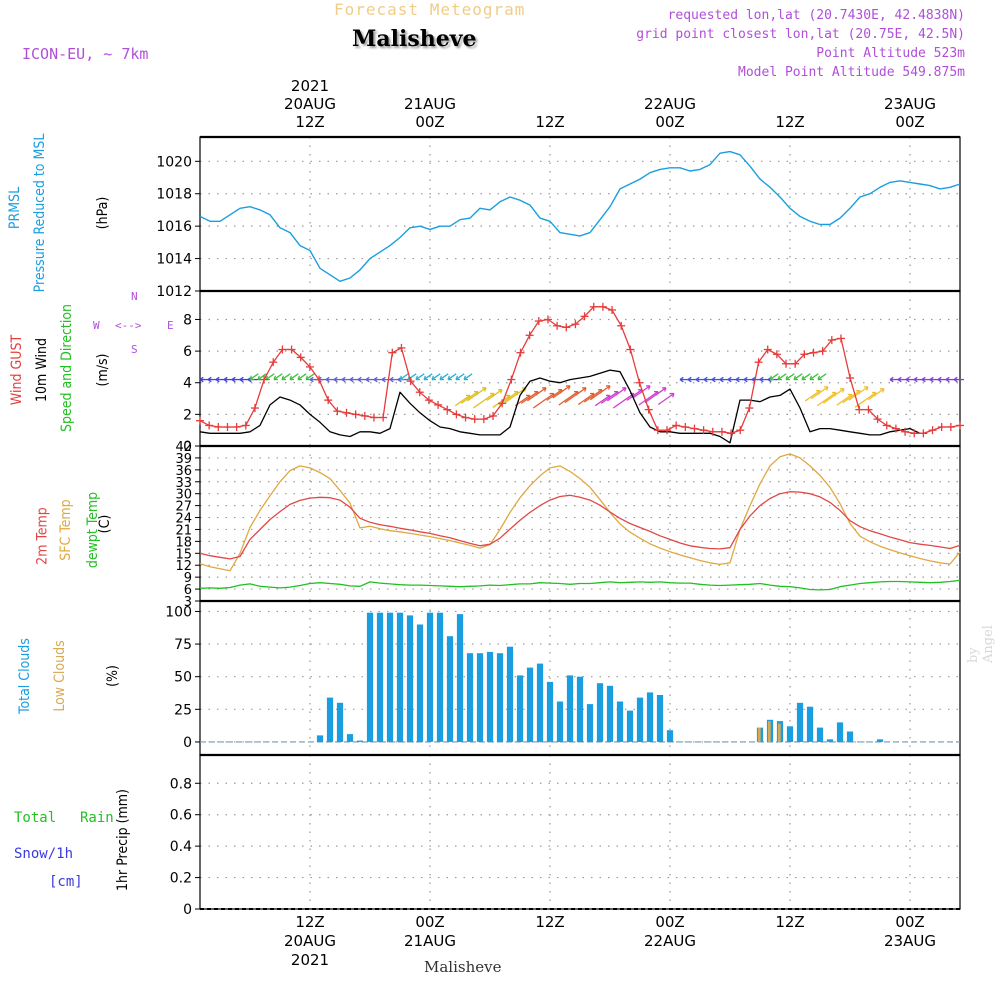 The width and height of the screenshot is (1000, 1000). What do you see at coordinates (183, 542) in the screenshot?
I see `temp-ytick-label: 18` at bounding box center [183, 542].